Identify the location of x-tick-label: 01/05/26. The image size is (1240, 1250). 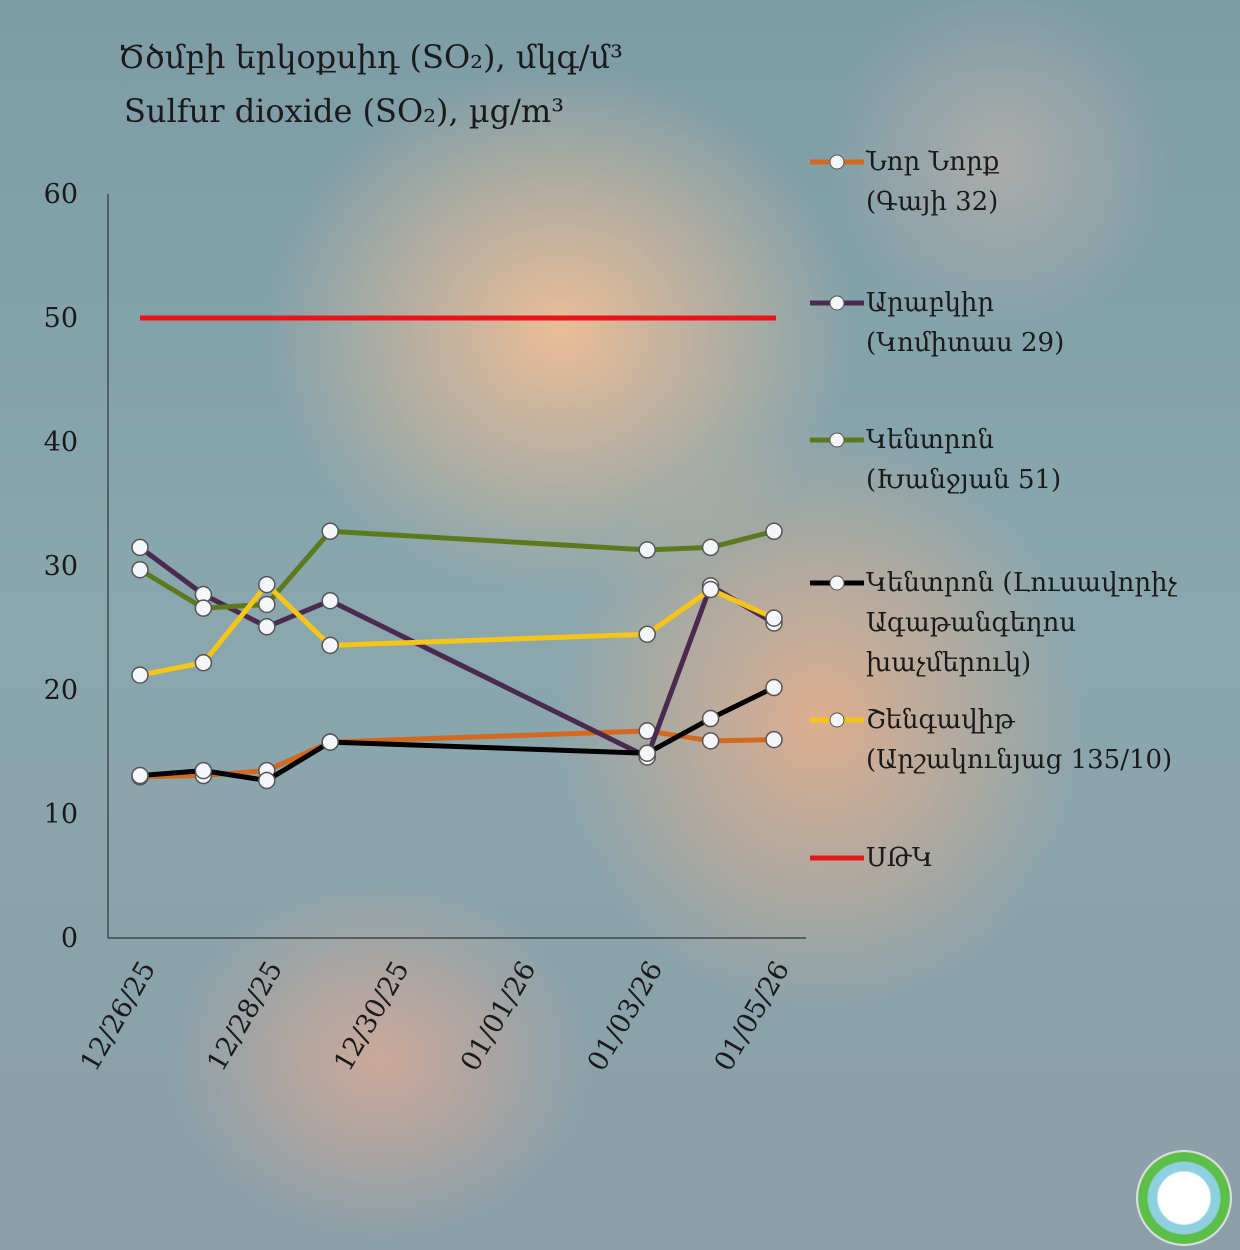
(752, 1016).